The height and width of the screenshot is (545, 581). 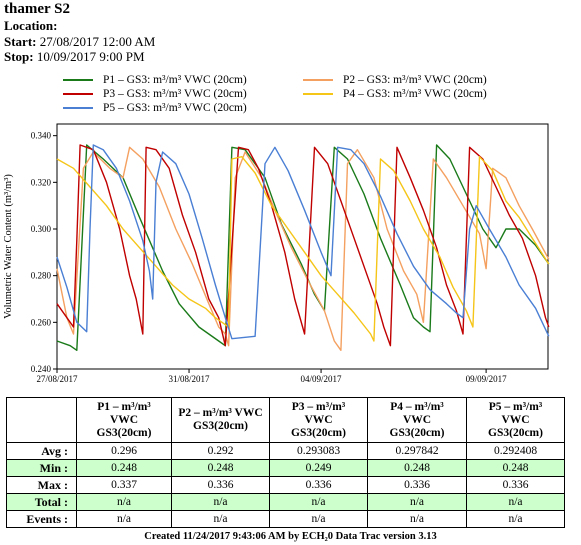 What do you see at coordinates (78, 108) in the screenshot?
I see `legend-swatch-p5` at bounding box center [78, 108].